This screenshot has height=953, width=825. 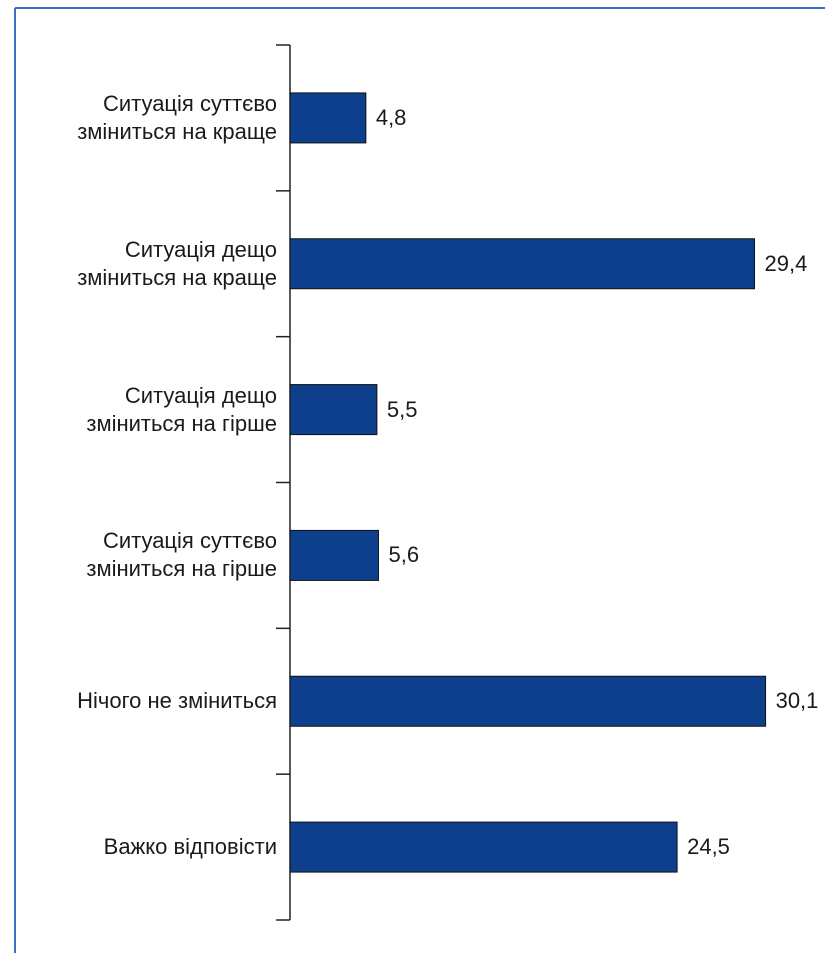 I want to click on category-label: Нічого не зміниться, so click(x=177, y=701).